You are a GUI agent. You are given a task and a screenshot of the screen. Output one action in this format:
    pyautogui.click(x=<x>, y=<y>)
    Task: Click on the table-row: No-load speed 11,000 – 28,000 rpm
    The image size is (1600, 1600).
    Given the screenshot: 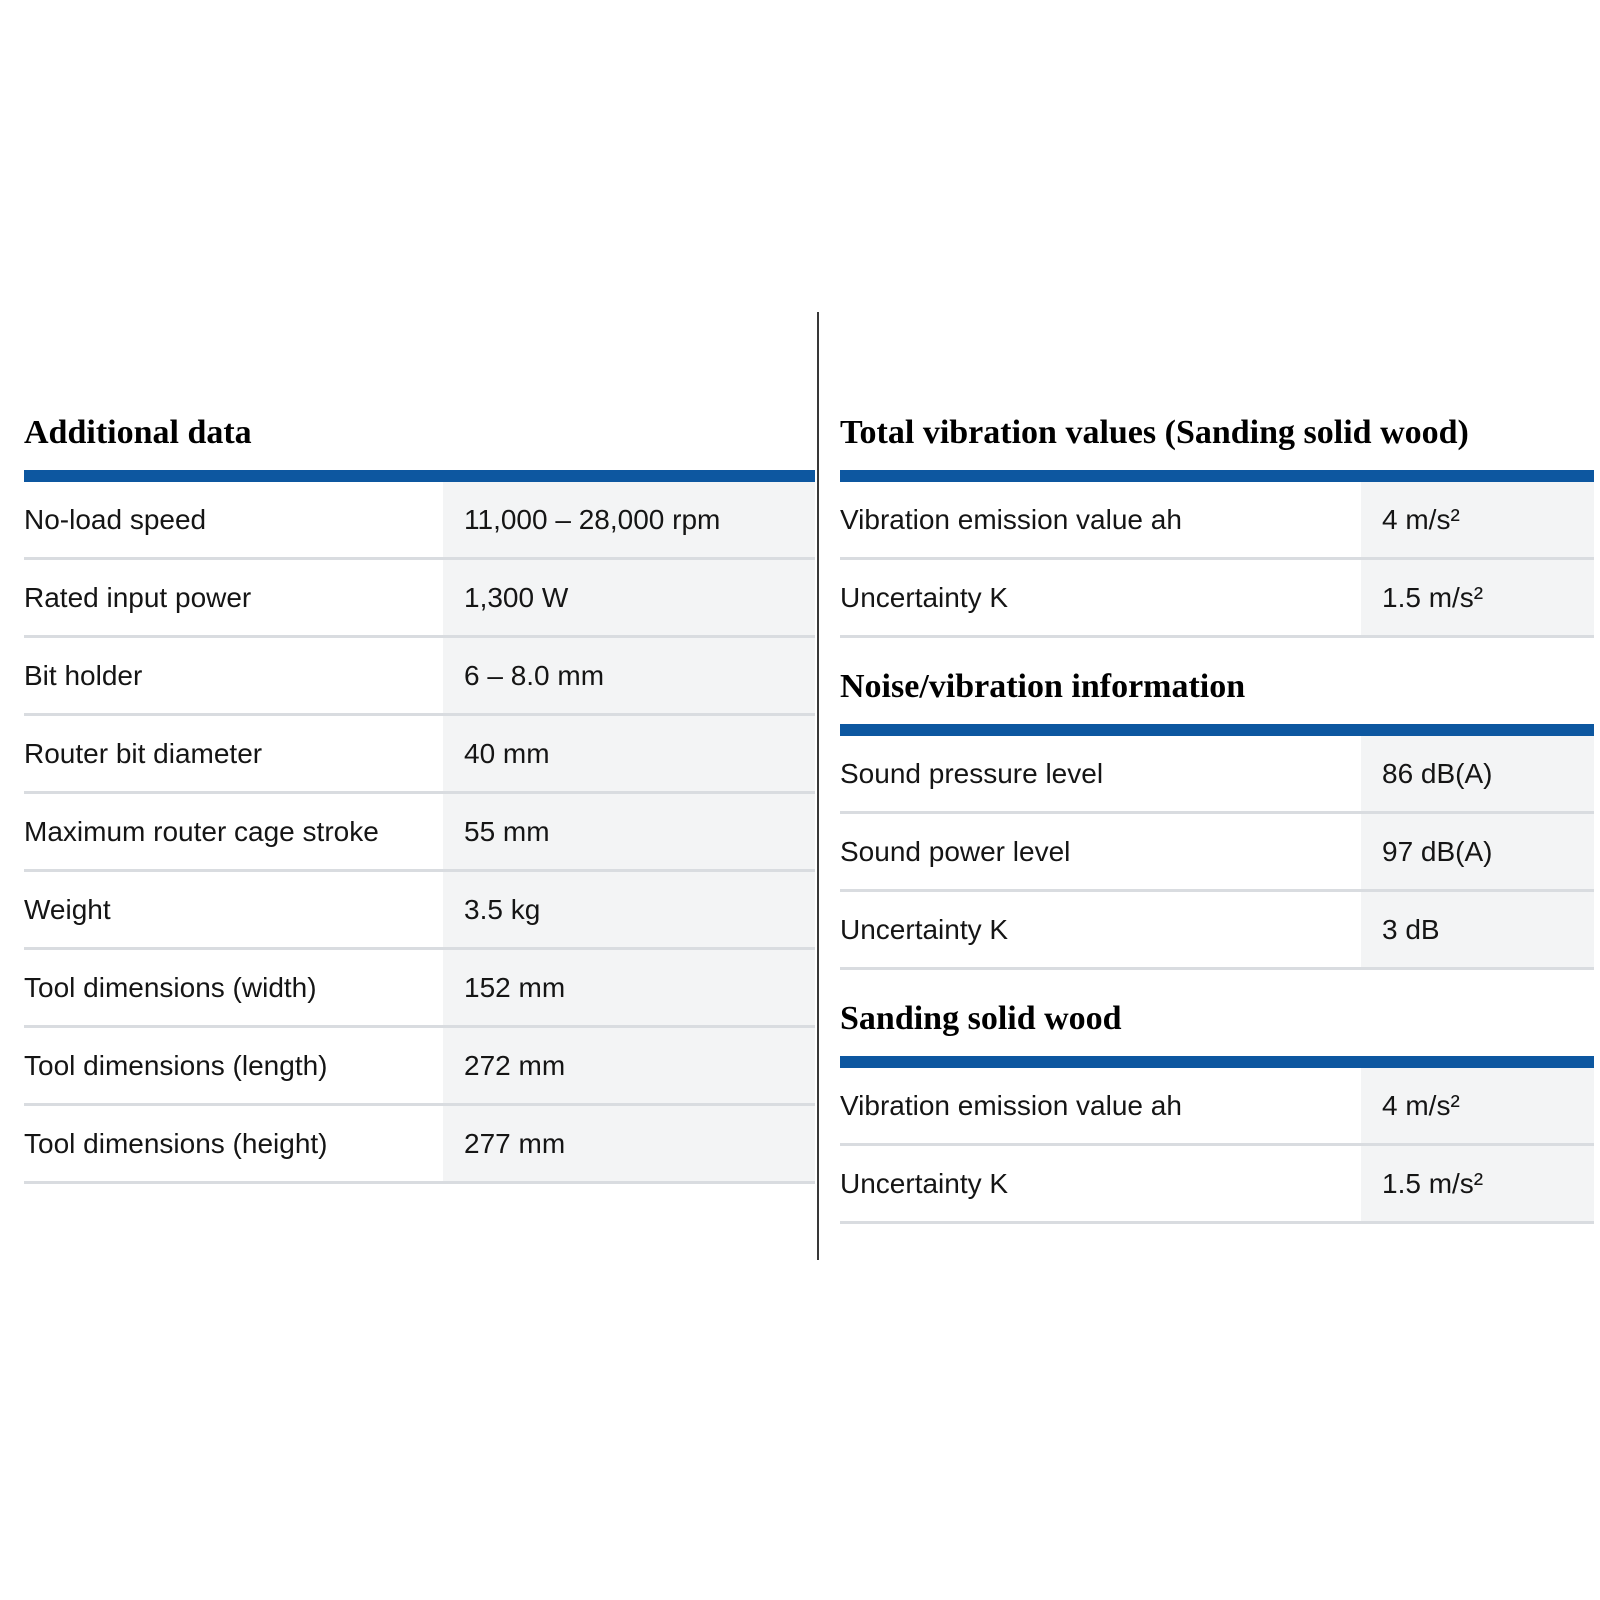 What is the action you would take?
    pyautogui.click(x=419, y=521)
    